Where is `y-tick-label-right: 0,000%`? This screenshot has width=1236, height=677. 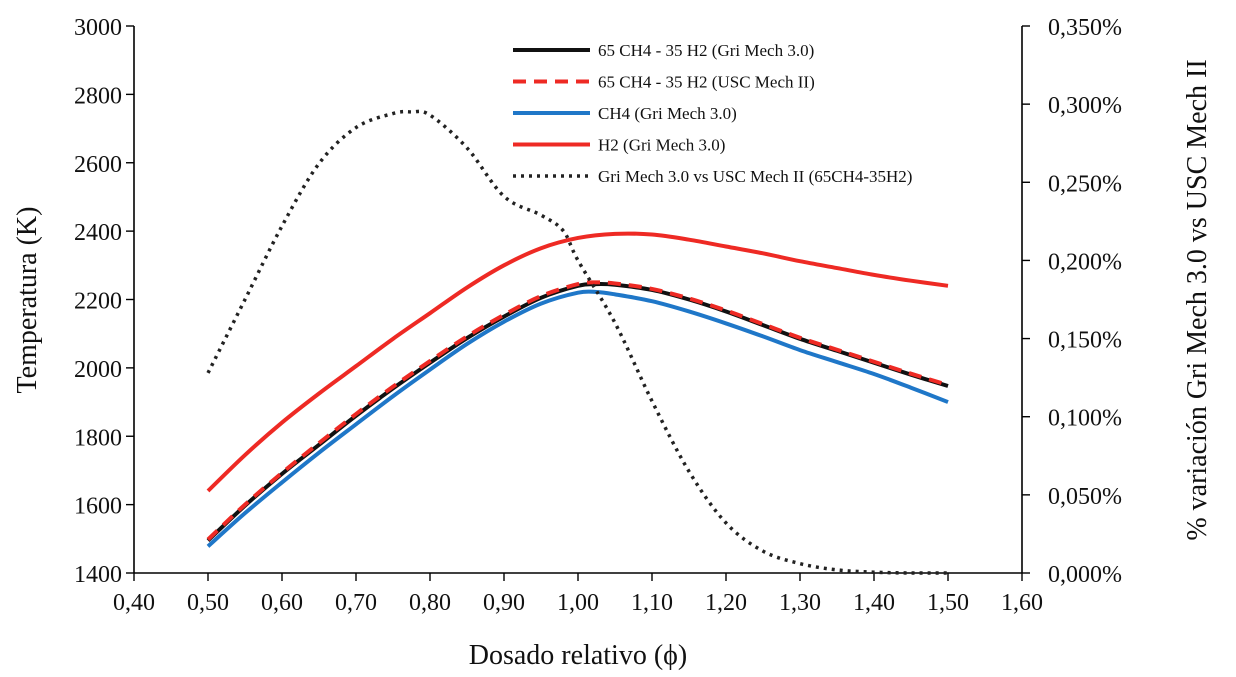
y-tick-label-right: 0,000% is located at coordinates (1085, 575).